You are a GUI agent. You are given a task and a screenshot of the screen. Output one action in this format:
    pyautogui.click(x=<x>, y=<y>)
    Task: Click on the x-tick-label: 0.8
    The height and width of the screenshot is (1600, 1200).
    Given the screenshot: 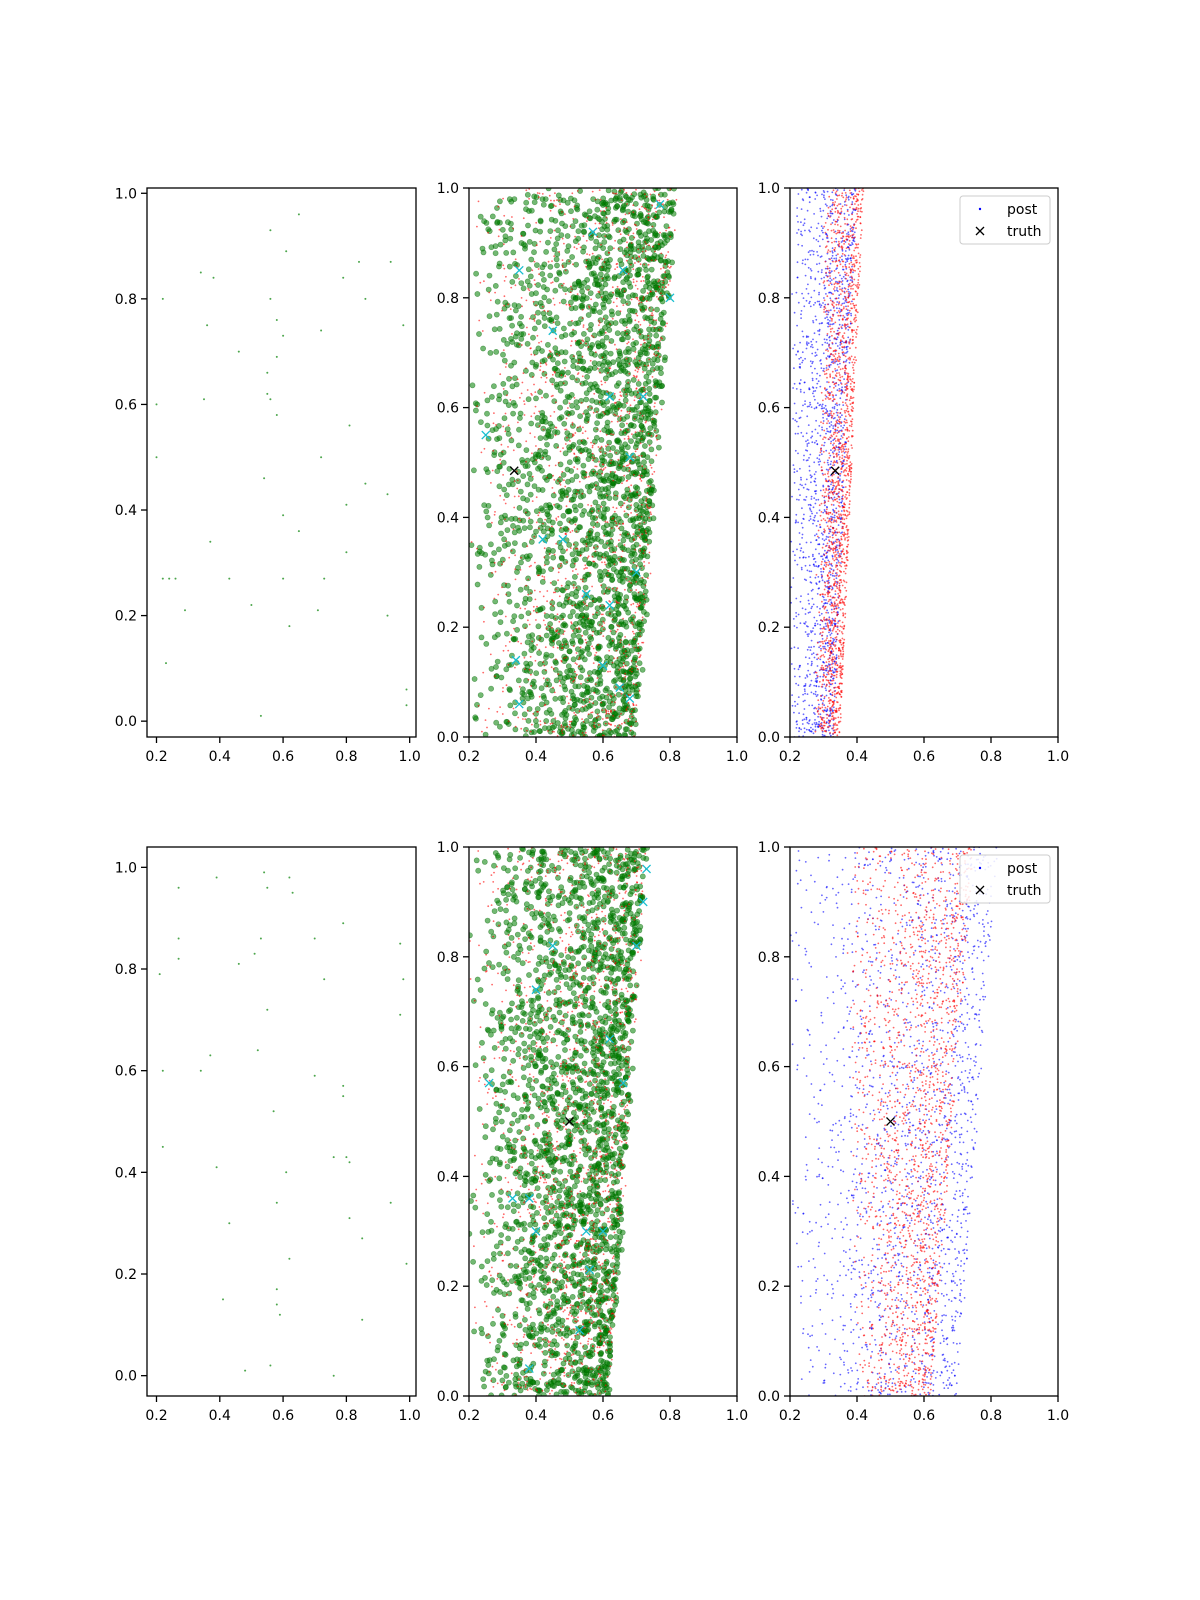 What is the action you would take?
    pyautogui.click(x=346, y=757)
    